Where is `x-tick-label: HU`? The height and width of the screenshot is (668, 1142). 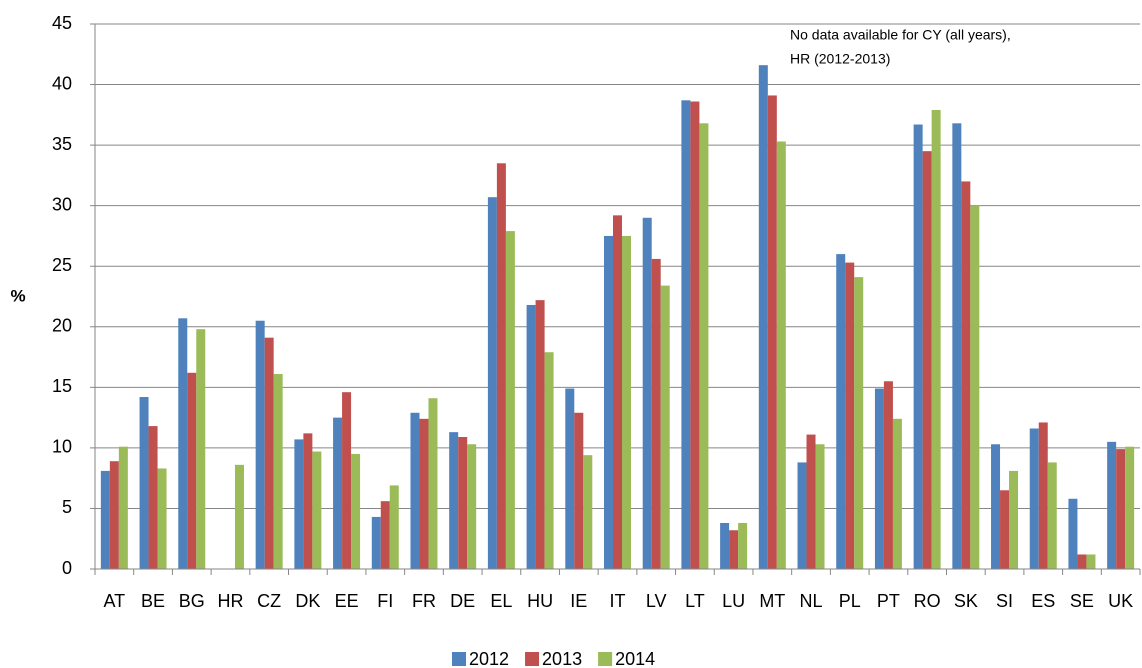 x-tick-label: HU is located at coordinates (540, 601).